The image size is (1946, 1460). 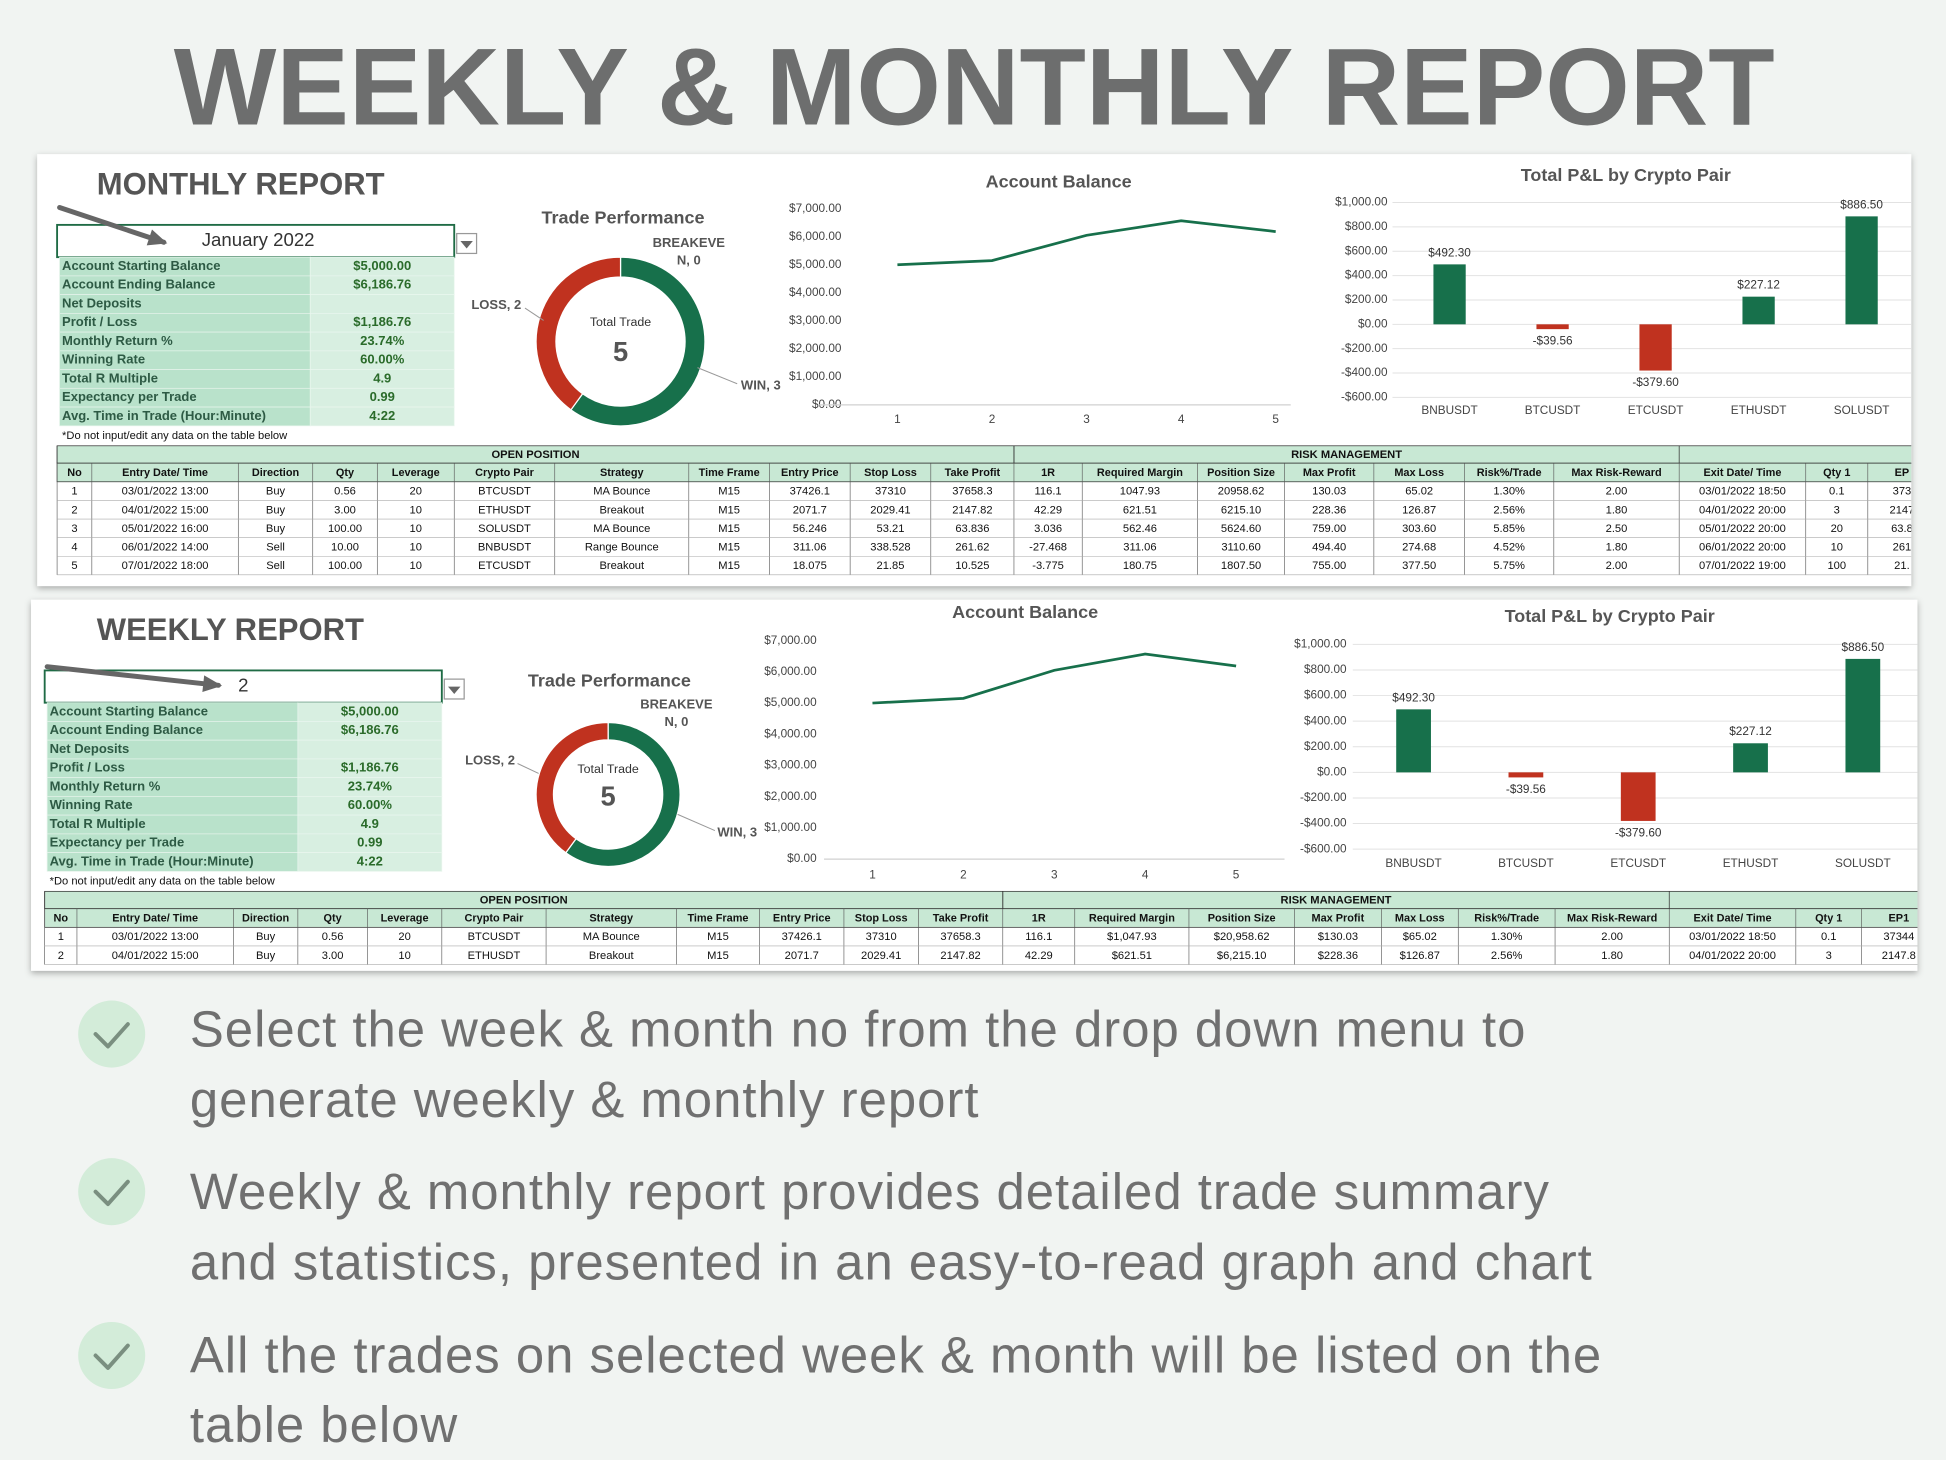 I want to click on table-cell: 100.00, so click(x=345, y=529).